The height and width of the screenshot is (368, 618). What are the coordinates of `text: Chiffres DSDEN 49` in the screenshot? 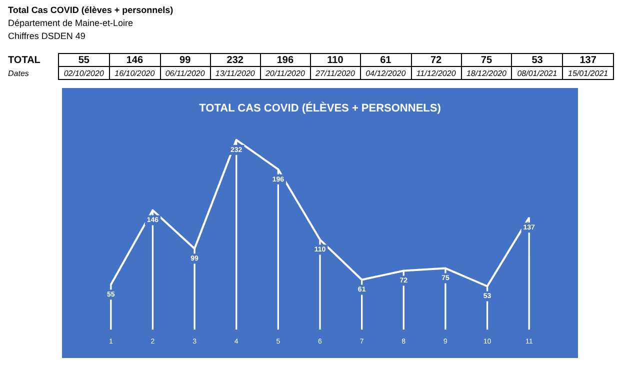 It's located at (47, 36).